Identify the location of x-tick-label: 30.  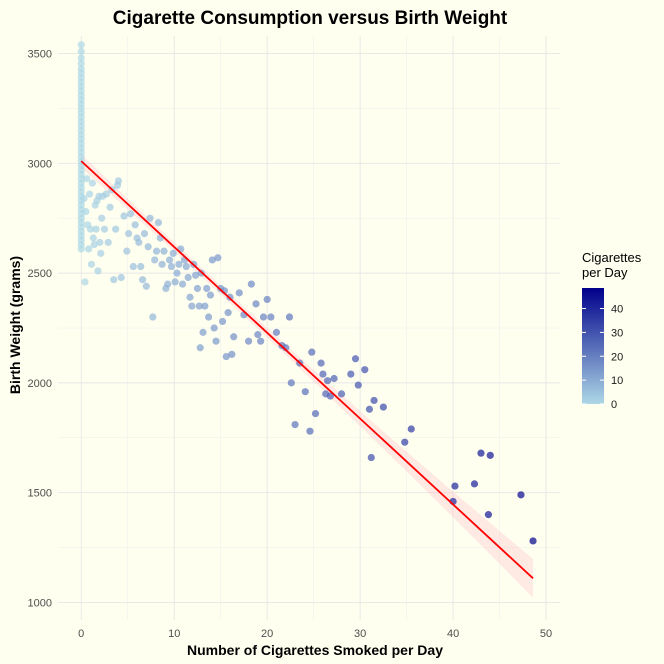
(360, 634).